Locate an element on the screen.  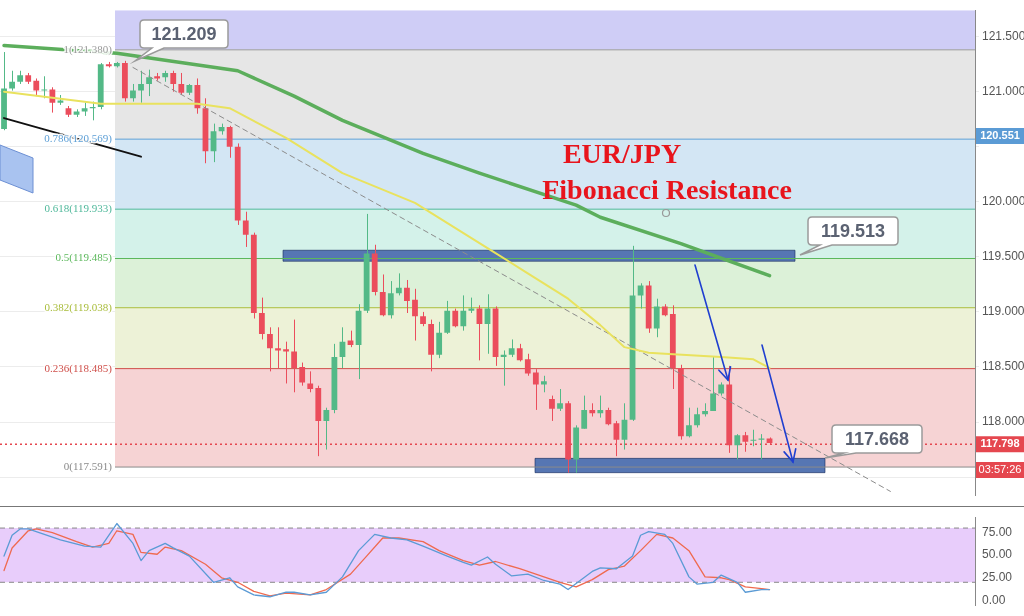
text: Fibonacci Resistance is located at coordinates (667, 190).